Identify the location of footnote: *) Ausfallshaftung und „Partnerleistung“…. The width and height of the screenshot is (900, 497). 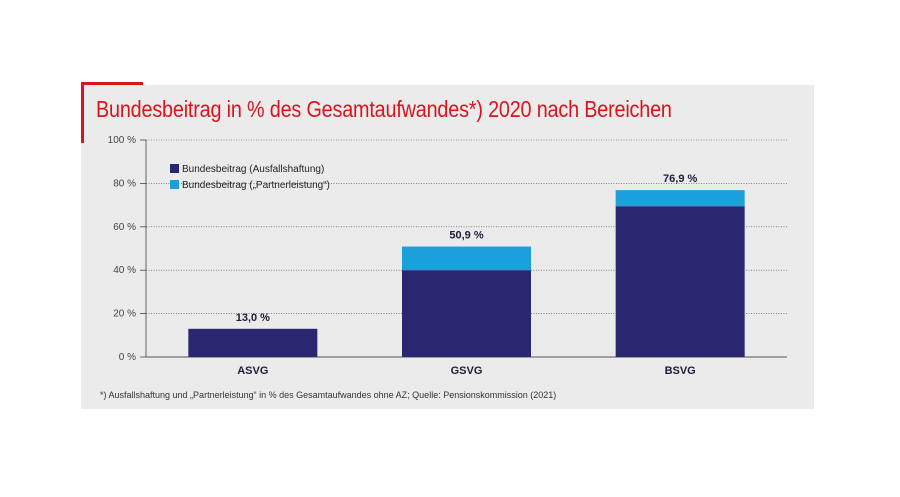
(328, 395).